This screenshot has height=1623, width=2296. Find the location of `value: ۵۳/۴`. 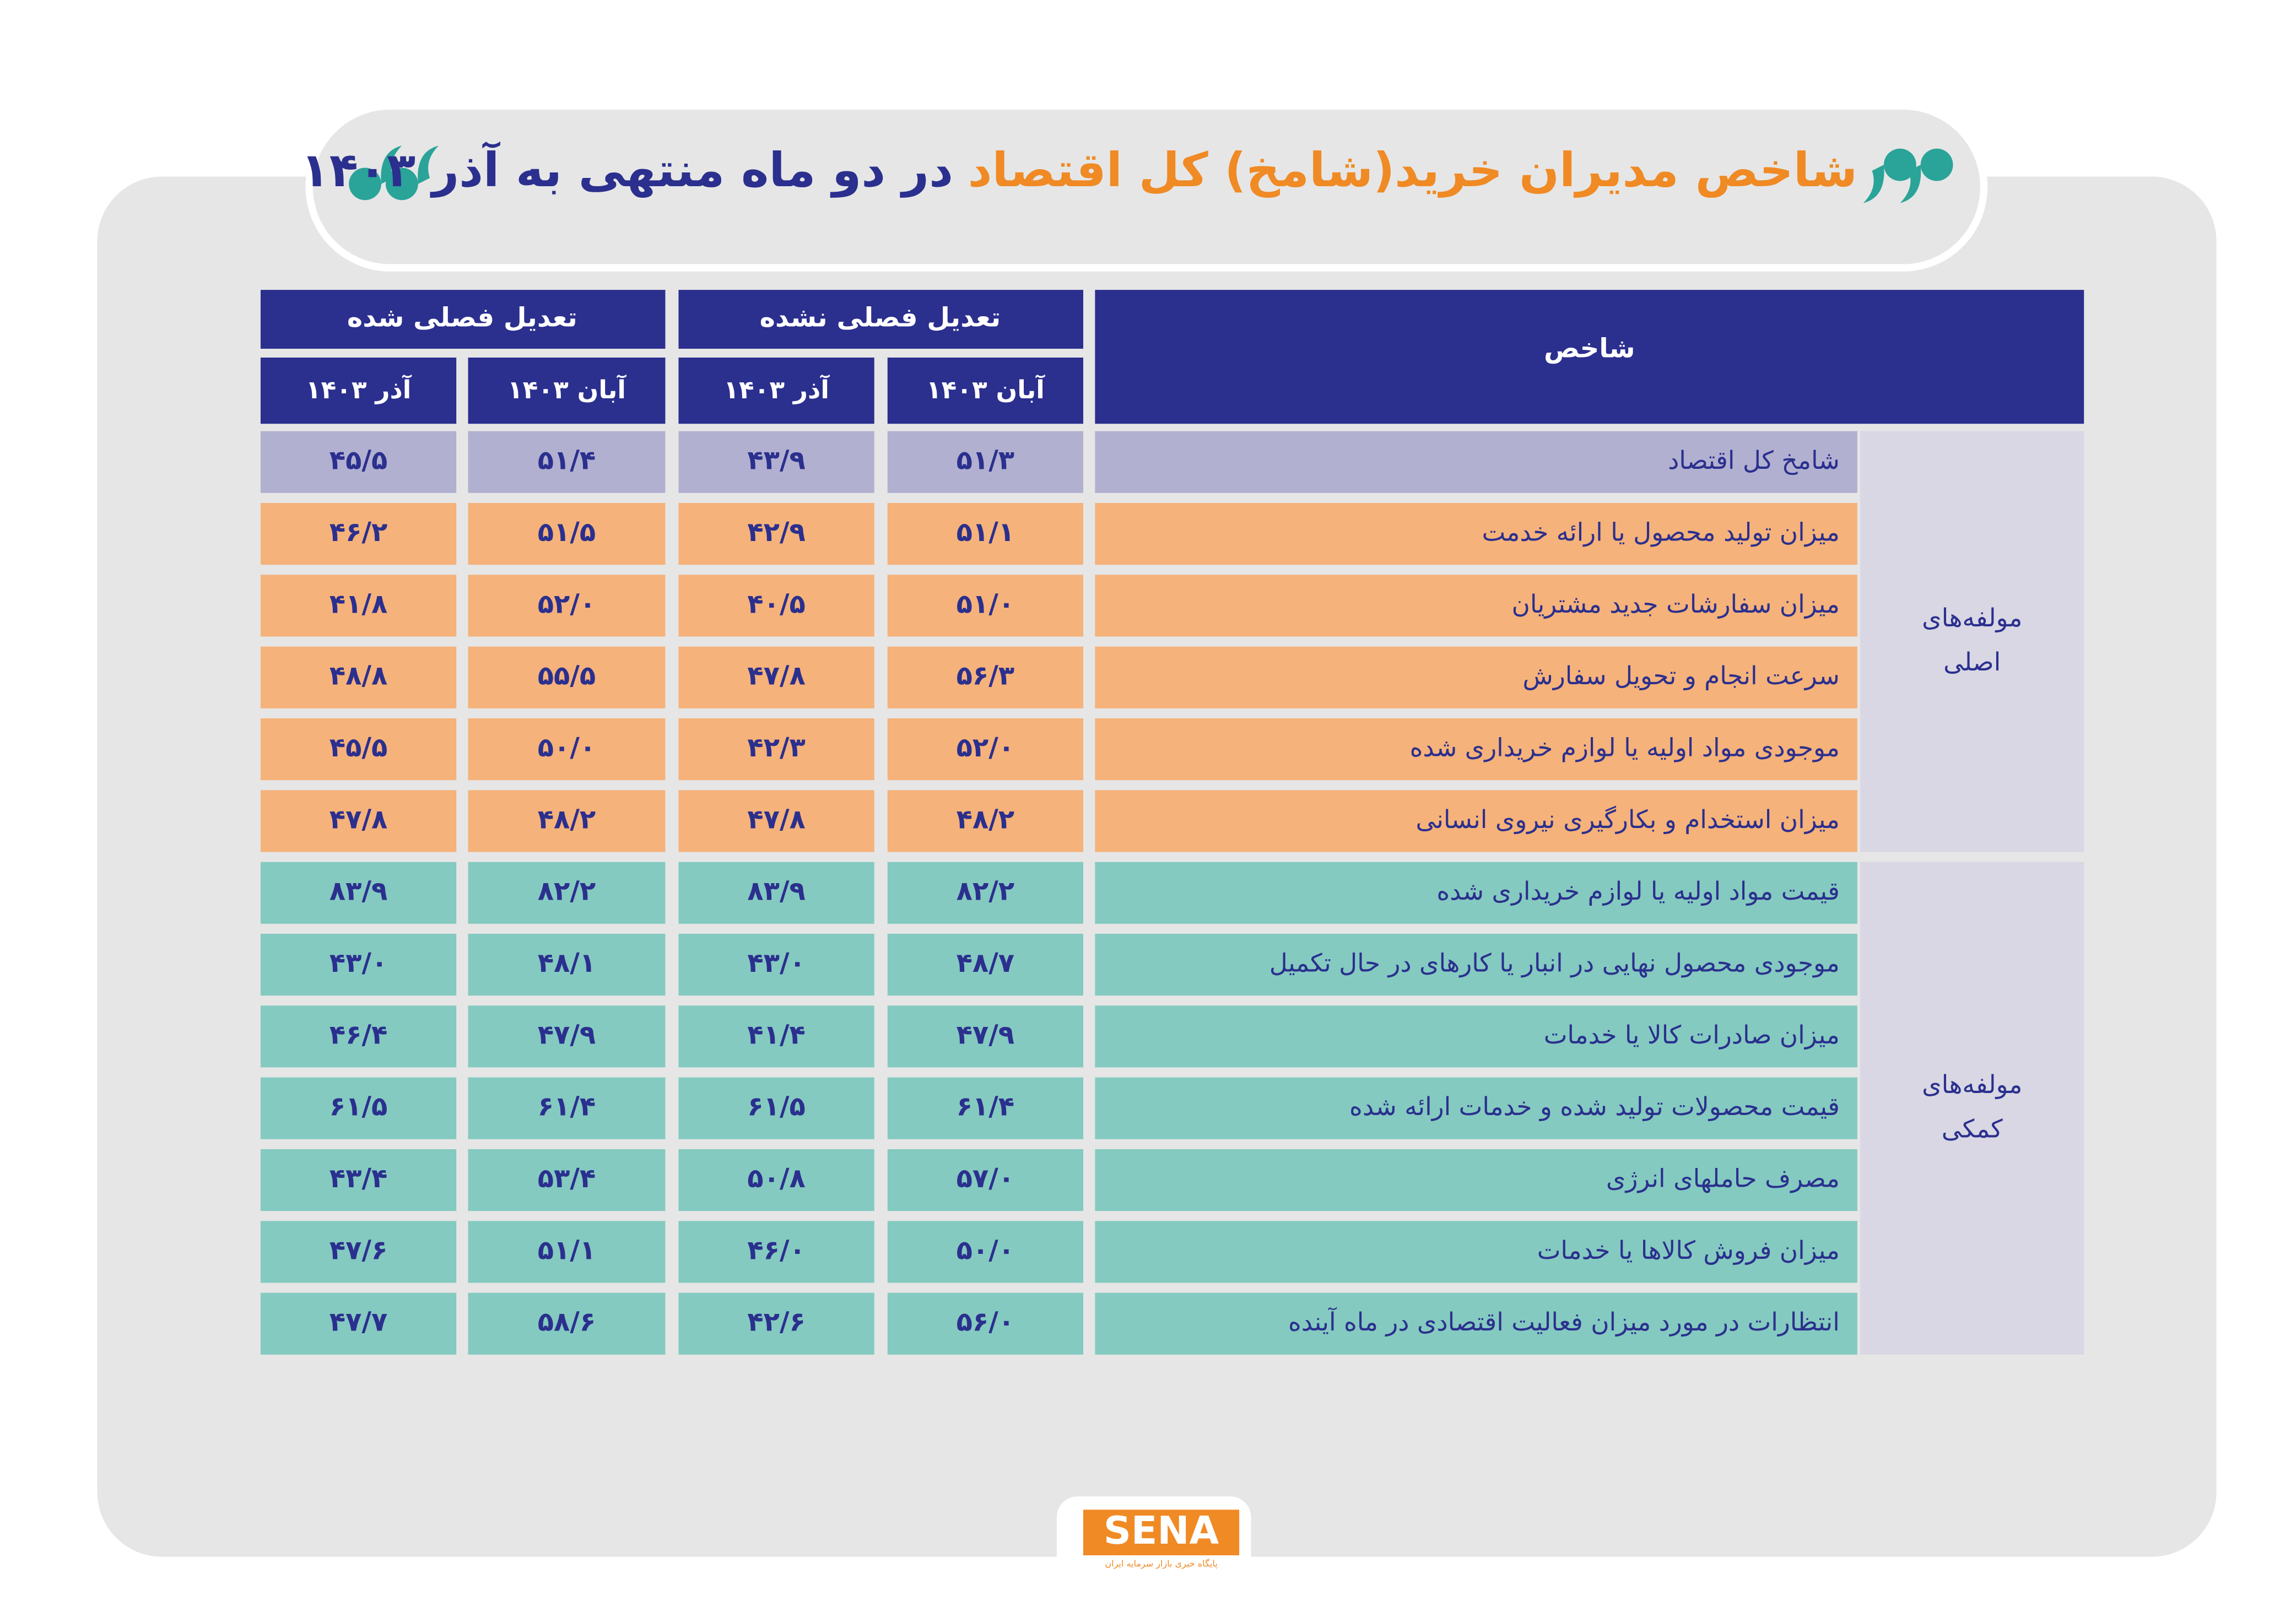

value: ۵۳/۴ is located at coordinates (567, 1179).